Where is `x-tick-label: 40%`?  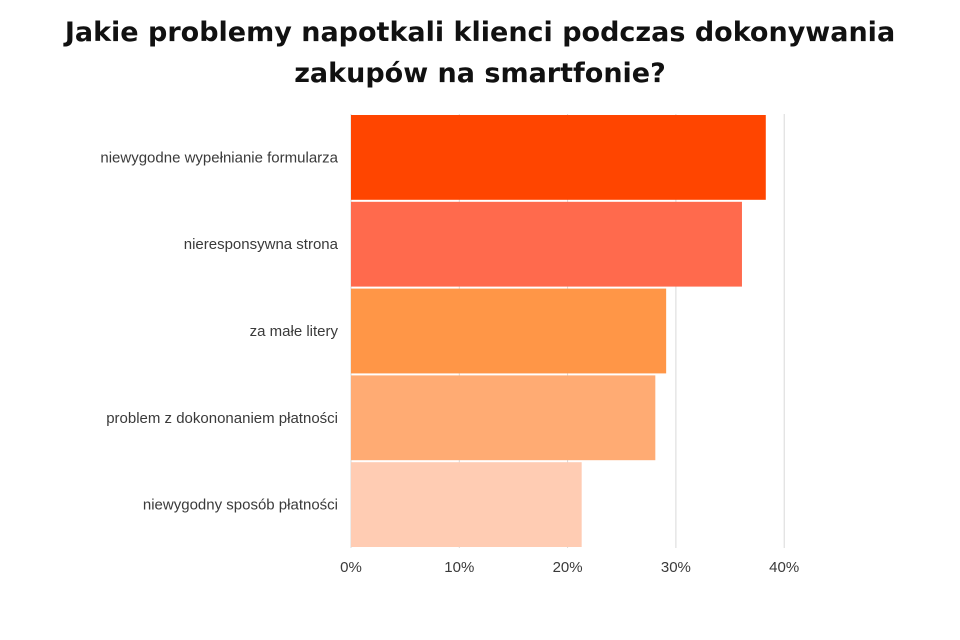 x-tick-label: 40% is located at coordinates (784, 567).